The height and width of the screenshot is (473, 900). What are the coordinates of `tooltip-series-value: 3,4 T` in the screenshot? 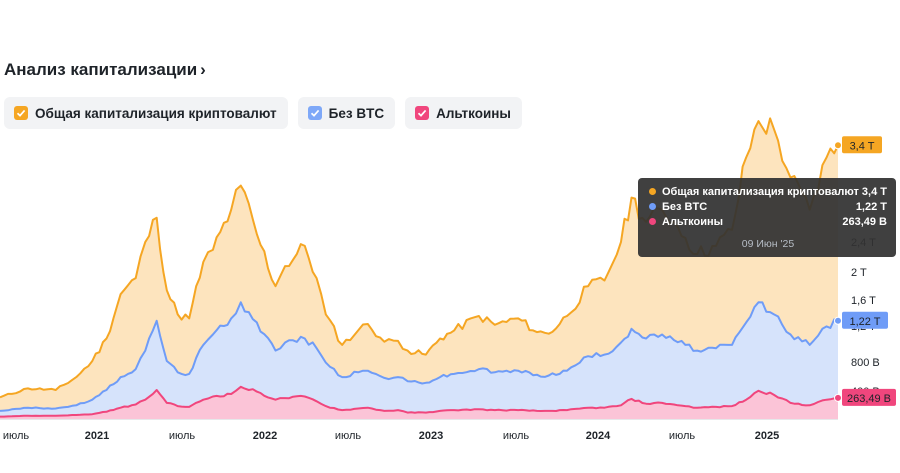 It's located at (874, 191).